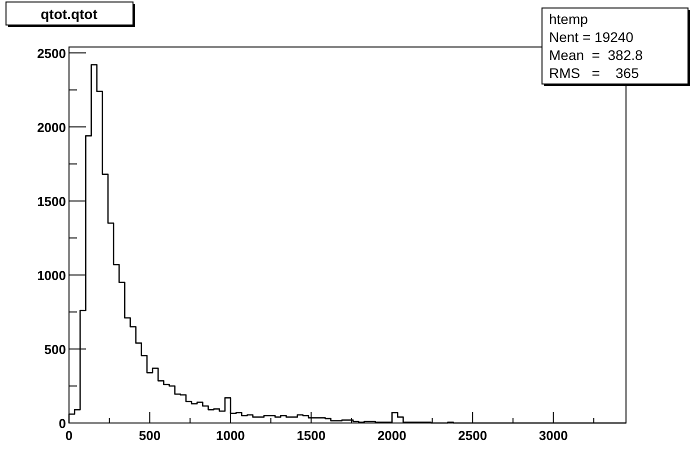 This screenshot has width=696, height=472. I want to click on y-tick-label: 1500, so click(51, 201).